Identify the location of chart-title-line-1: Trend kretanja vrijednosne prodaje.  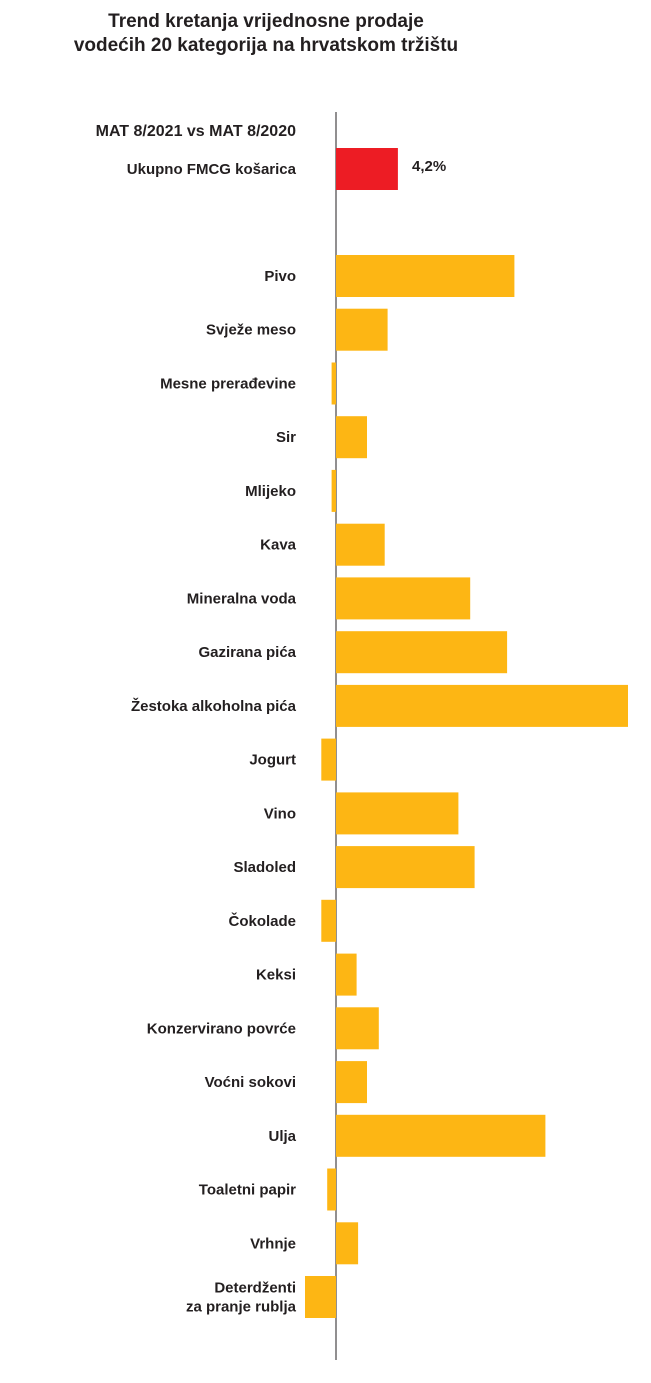
(266, 21).